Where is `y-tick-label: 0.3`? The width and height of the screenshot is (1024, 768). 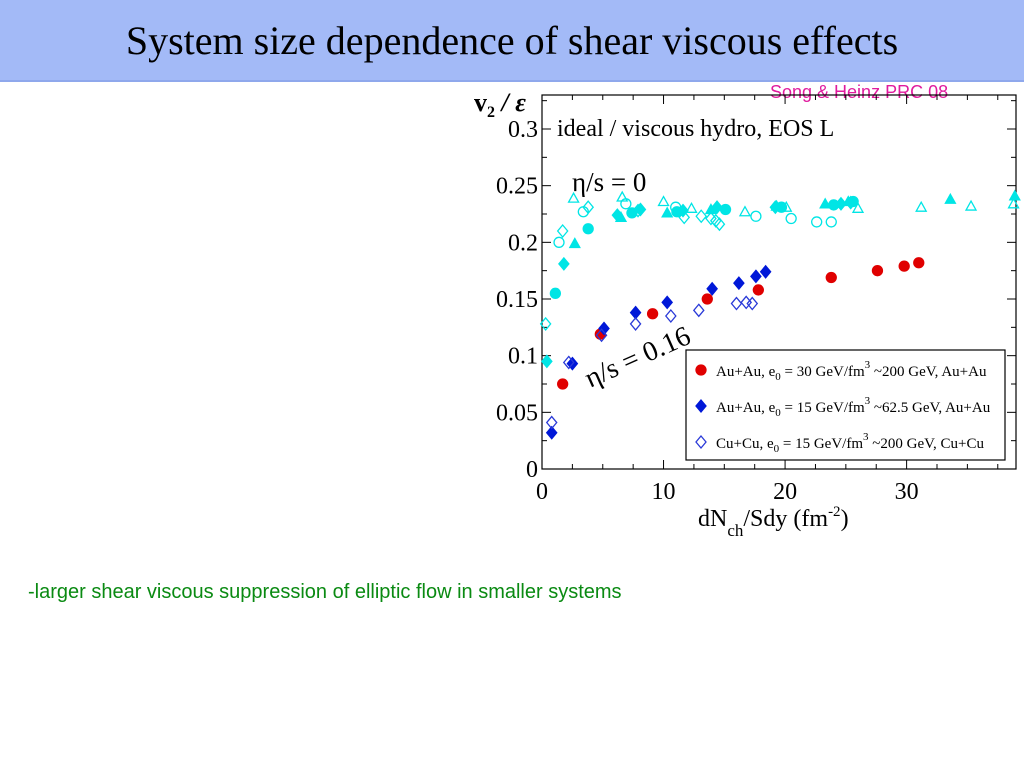
y-tick-label: 0.3 is located at coordinates (523, 130).